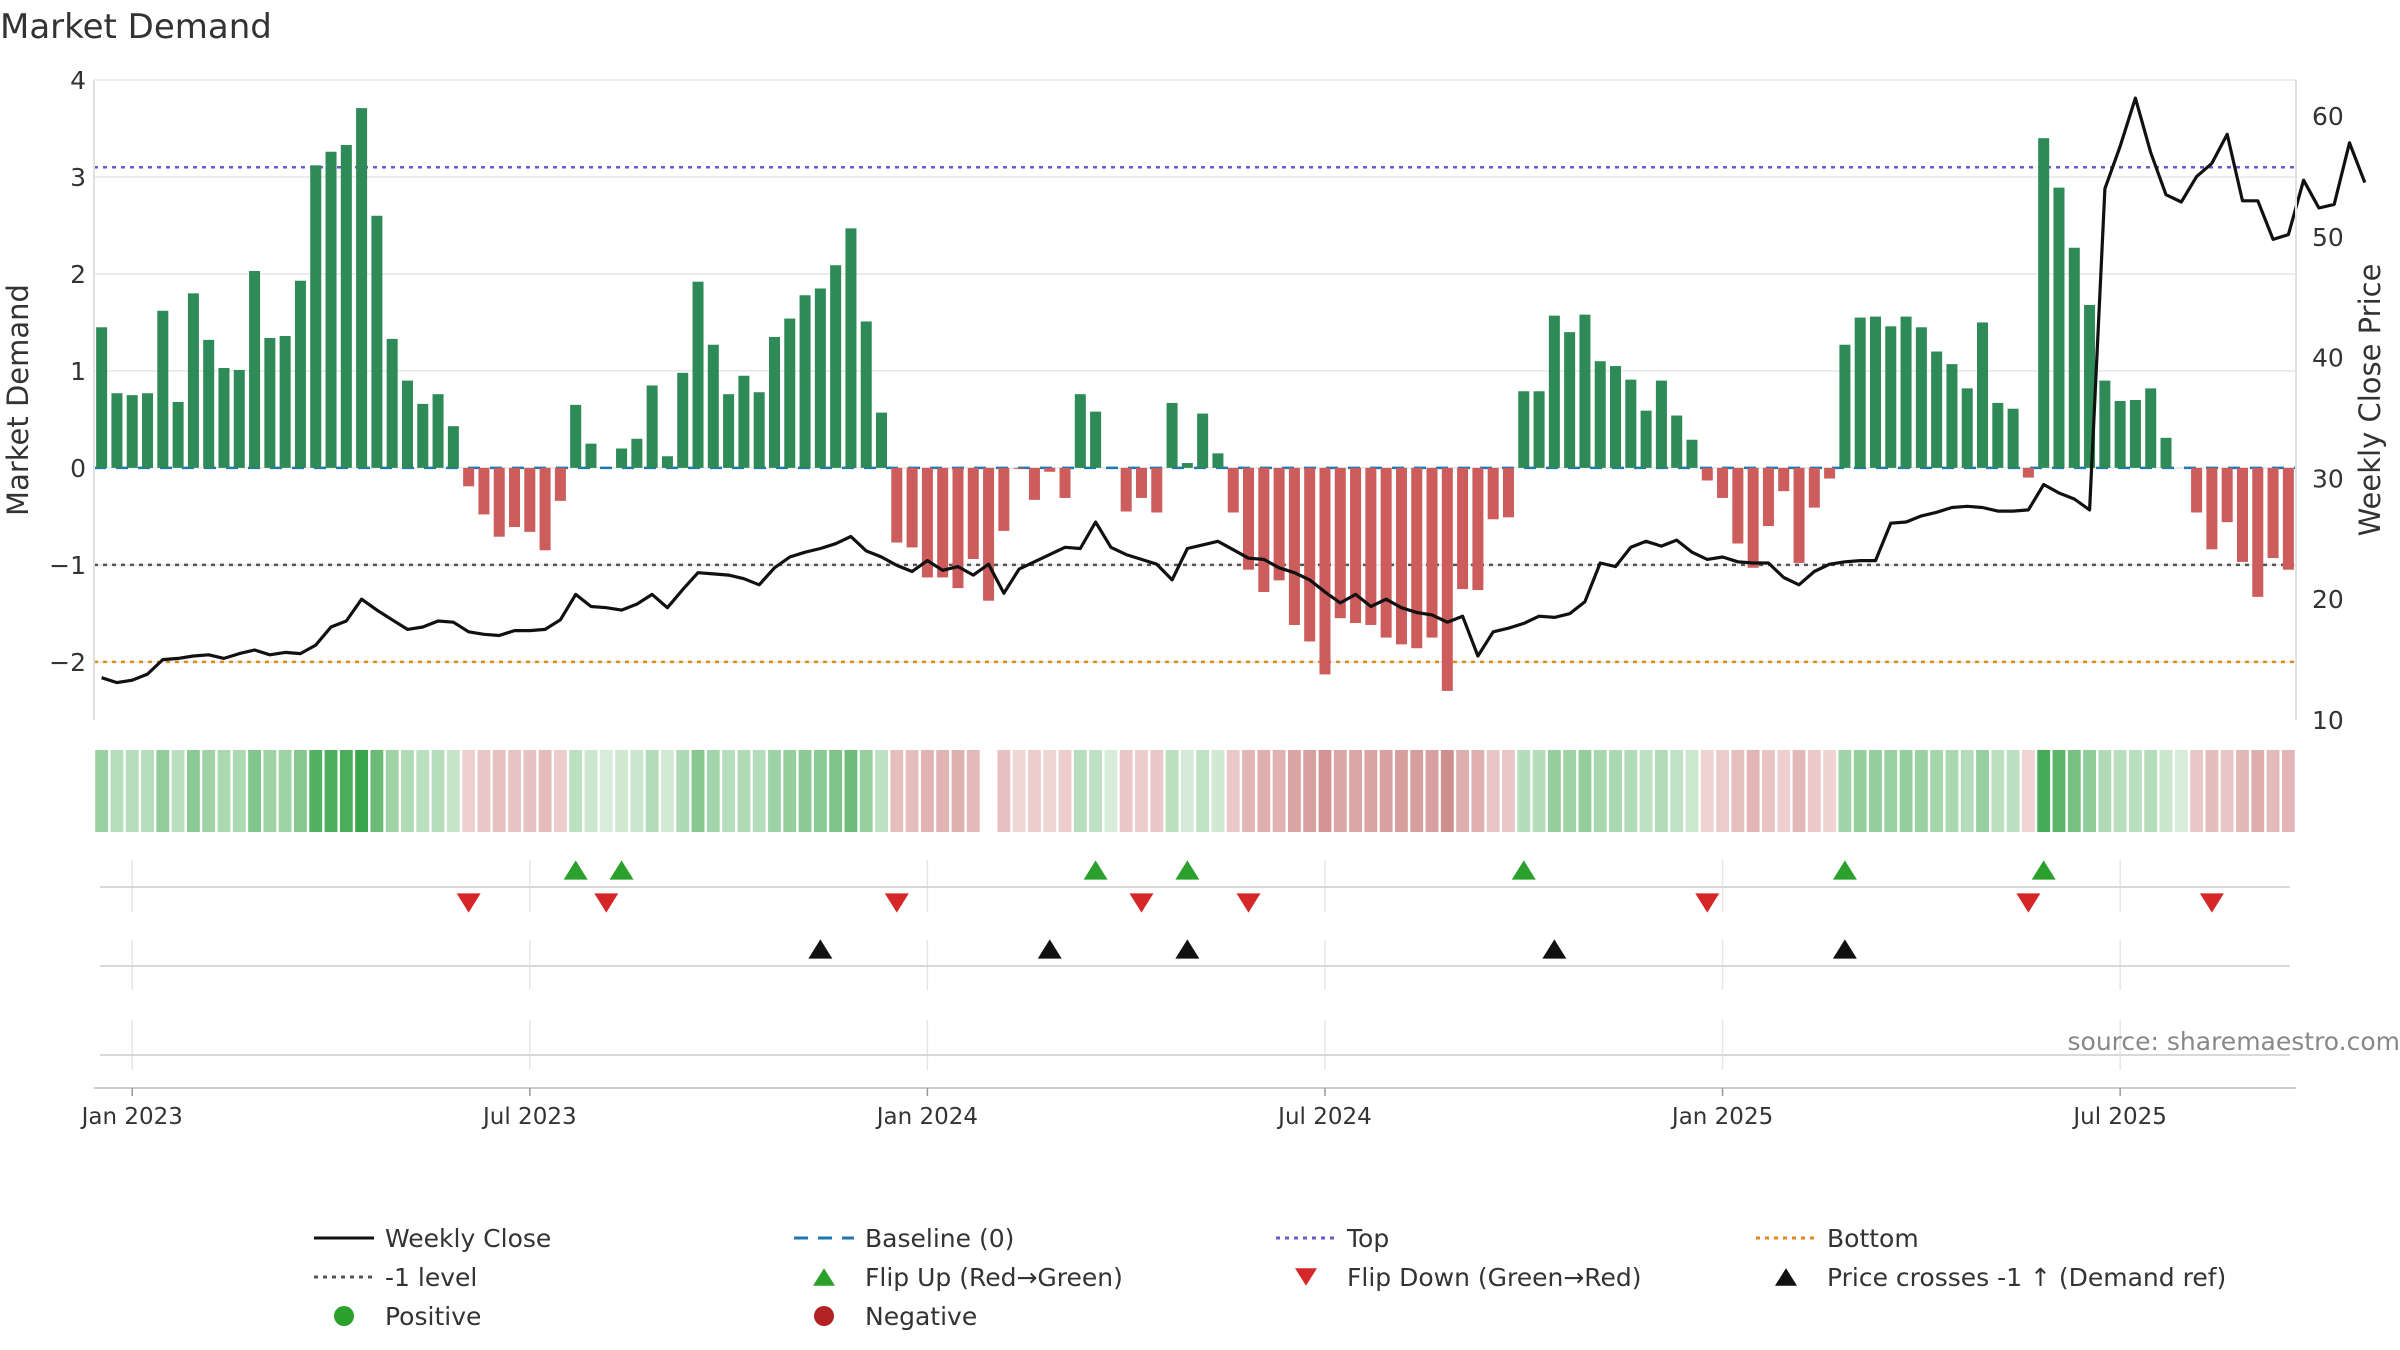 This screenshot has width=2400, height=1350. I want to click on y2-tick-label: 50, so click(2328, 237).